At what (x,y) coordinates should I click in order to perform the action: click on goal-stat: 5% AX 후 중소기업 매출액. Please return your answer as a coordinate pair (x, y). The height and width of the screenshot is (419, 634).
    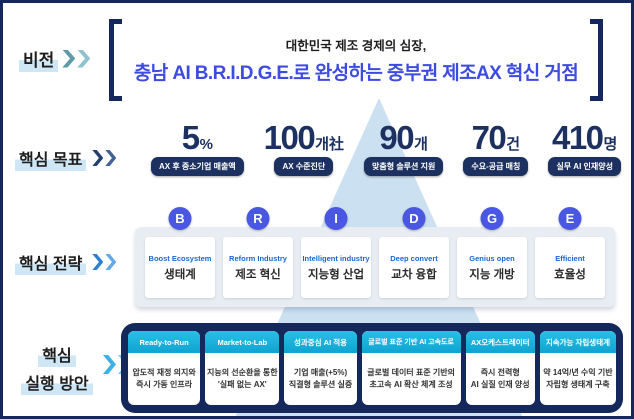
    Looking at the image, I should click on (197, 148).